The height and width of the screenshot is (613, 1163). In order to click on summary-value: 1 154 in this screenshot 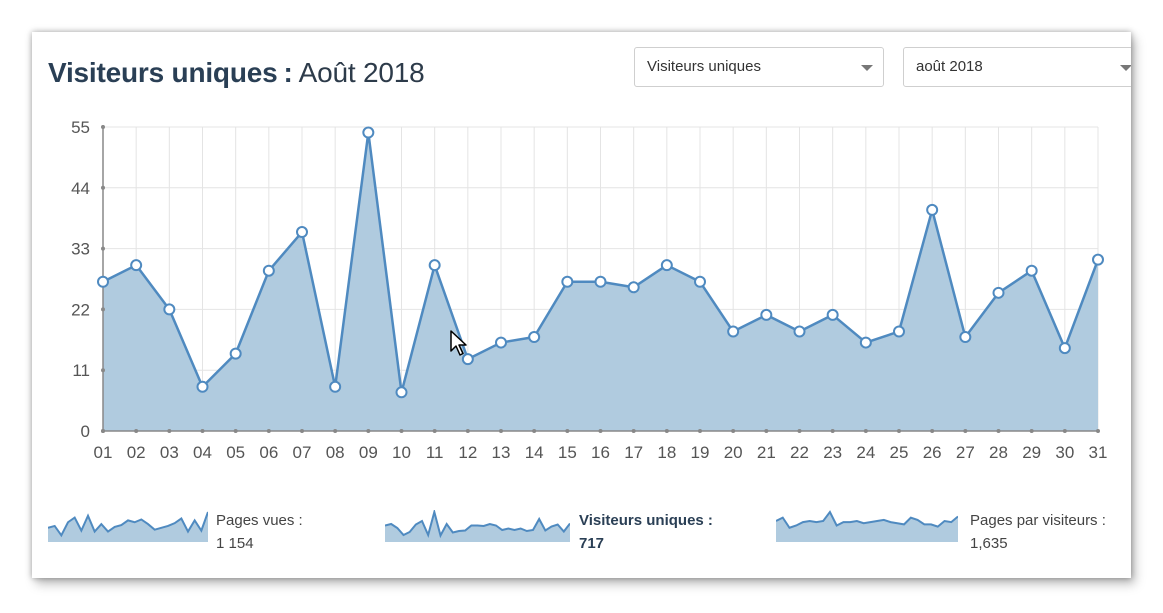, I will do `click(235, 543)`.